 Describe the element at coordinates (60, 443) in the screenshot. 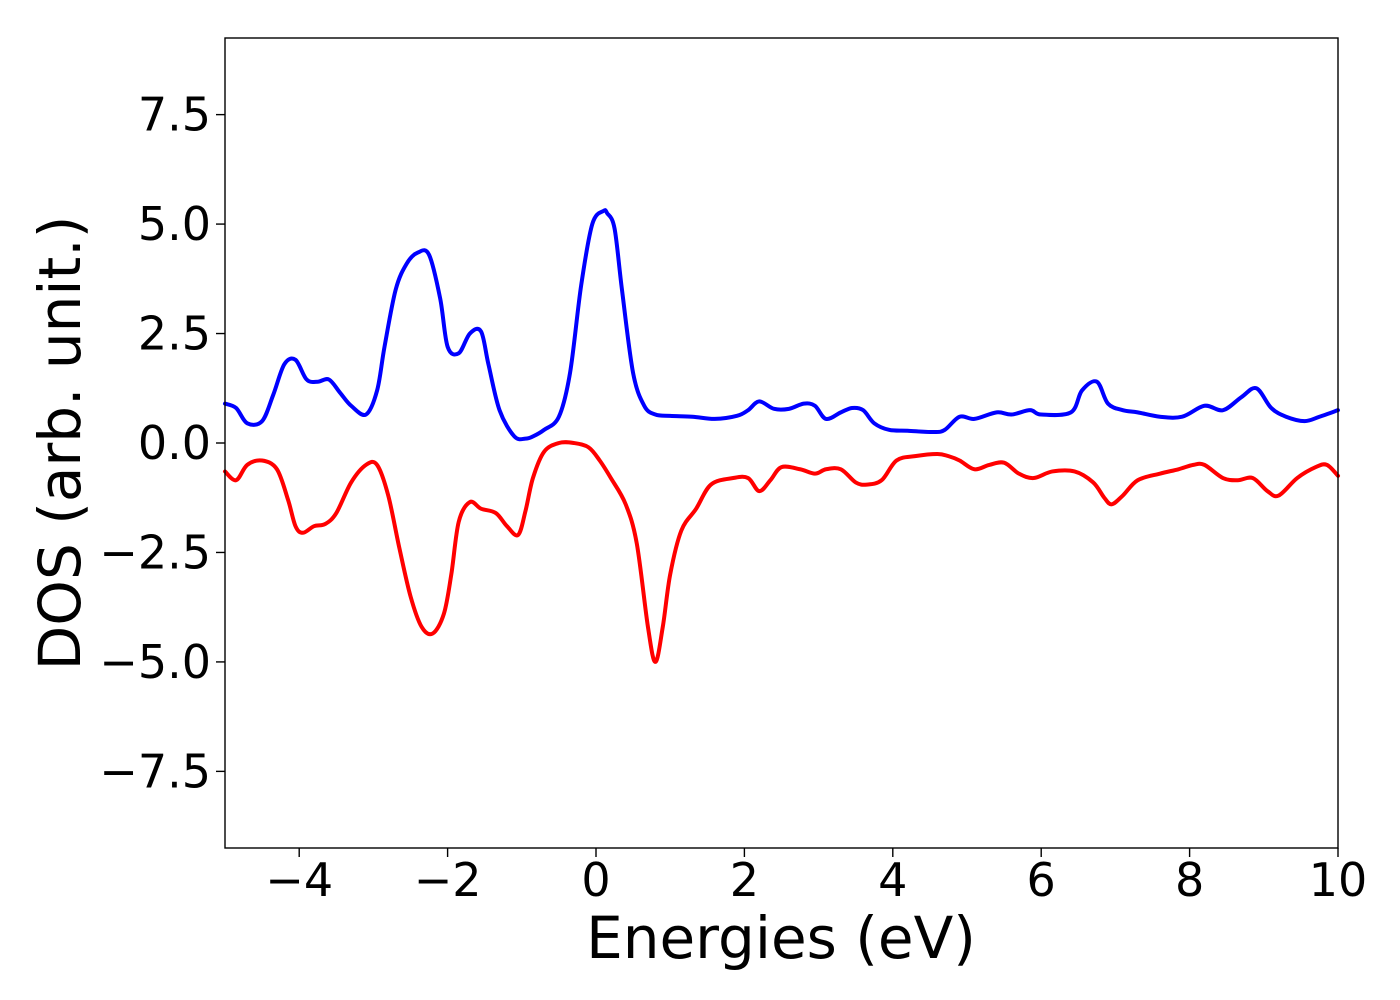

I see `y-axis-label: DOS (arb. unit.)` at that location.